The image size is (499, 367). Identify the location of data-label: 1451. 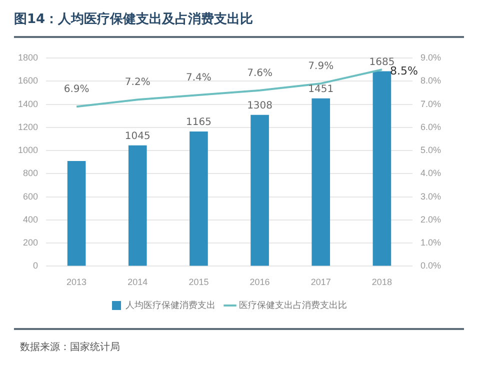
(321, 89).